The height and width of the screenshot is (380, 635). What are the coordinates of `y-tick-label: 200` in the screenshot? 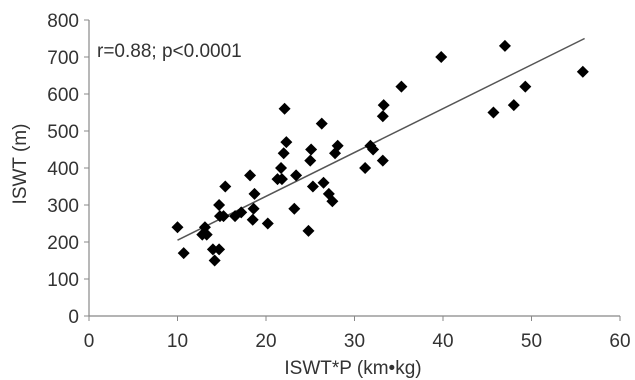 It's located at (63, 243).